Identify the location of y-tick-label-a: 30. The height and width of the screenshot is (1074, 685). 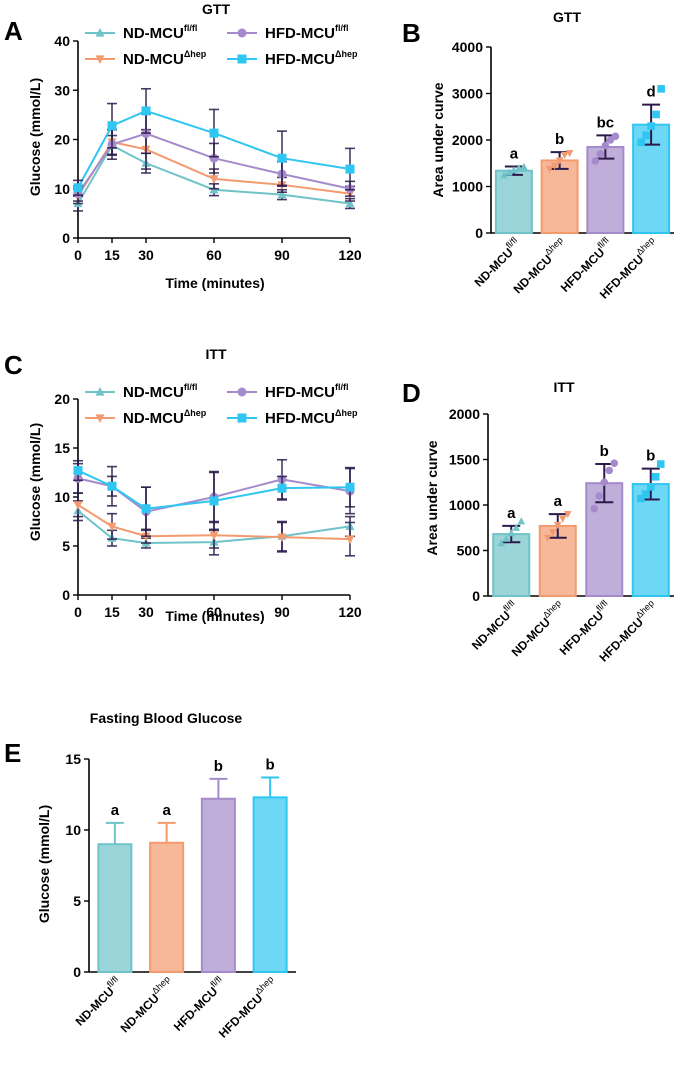
(62, 90).